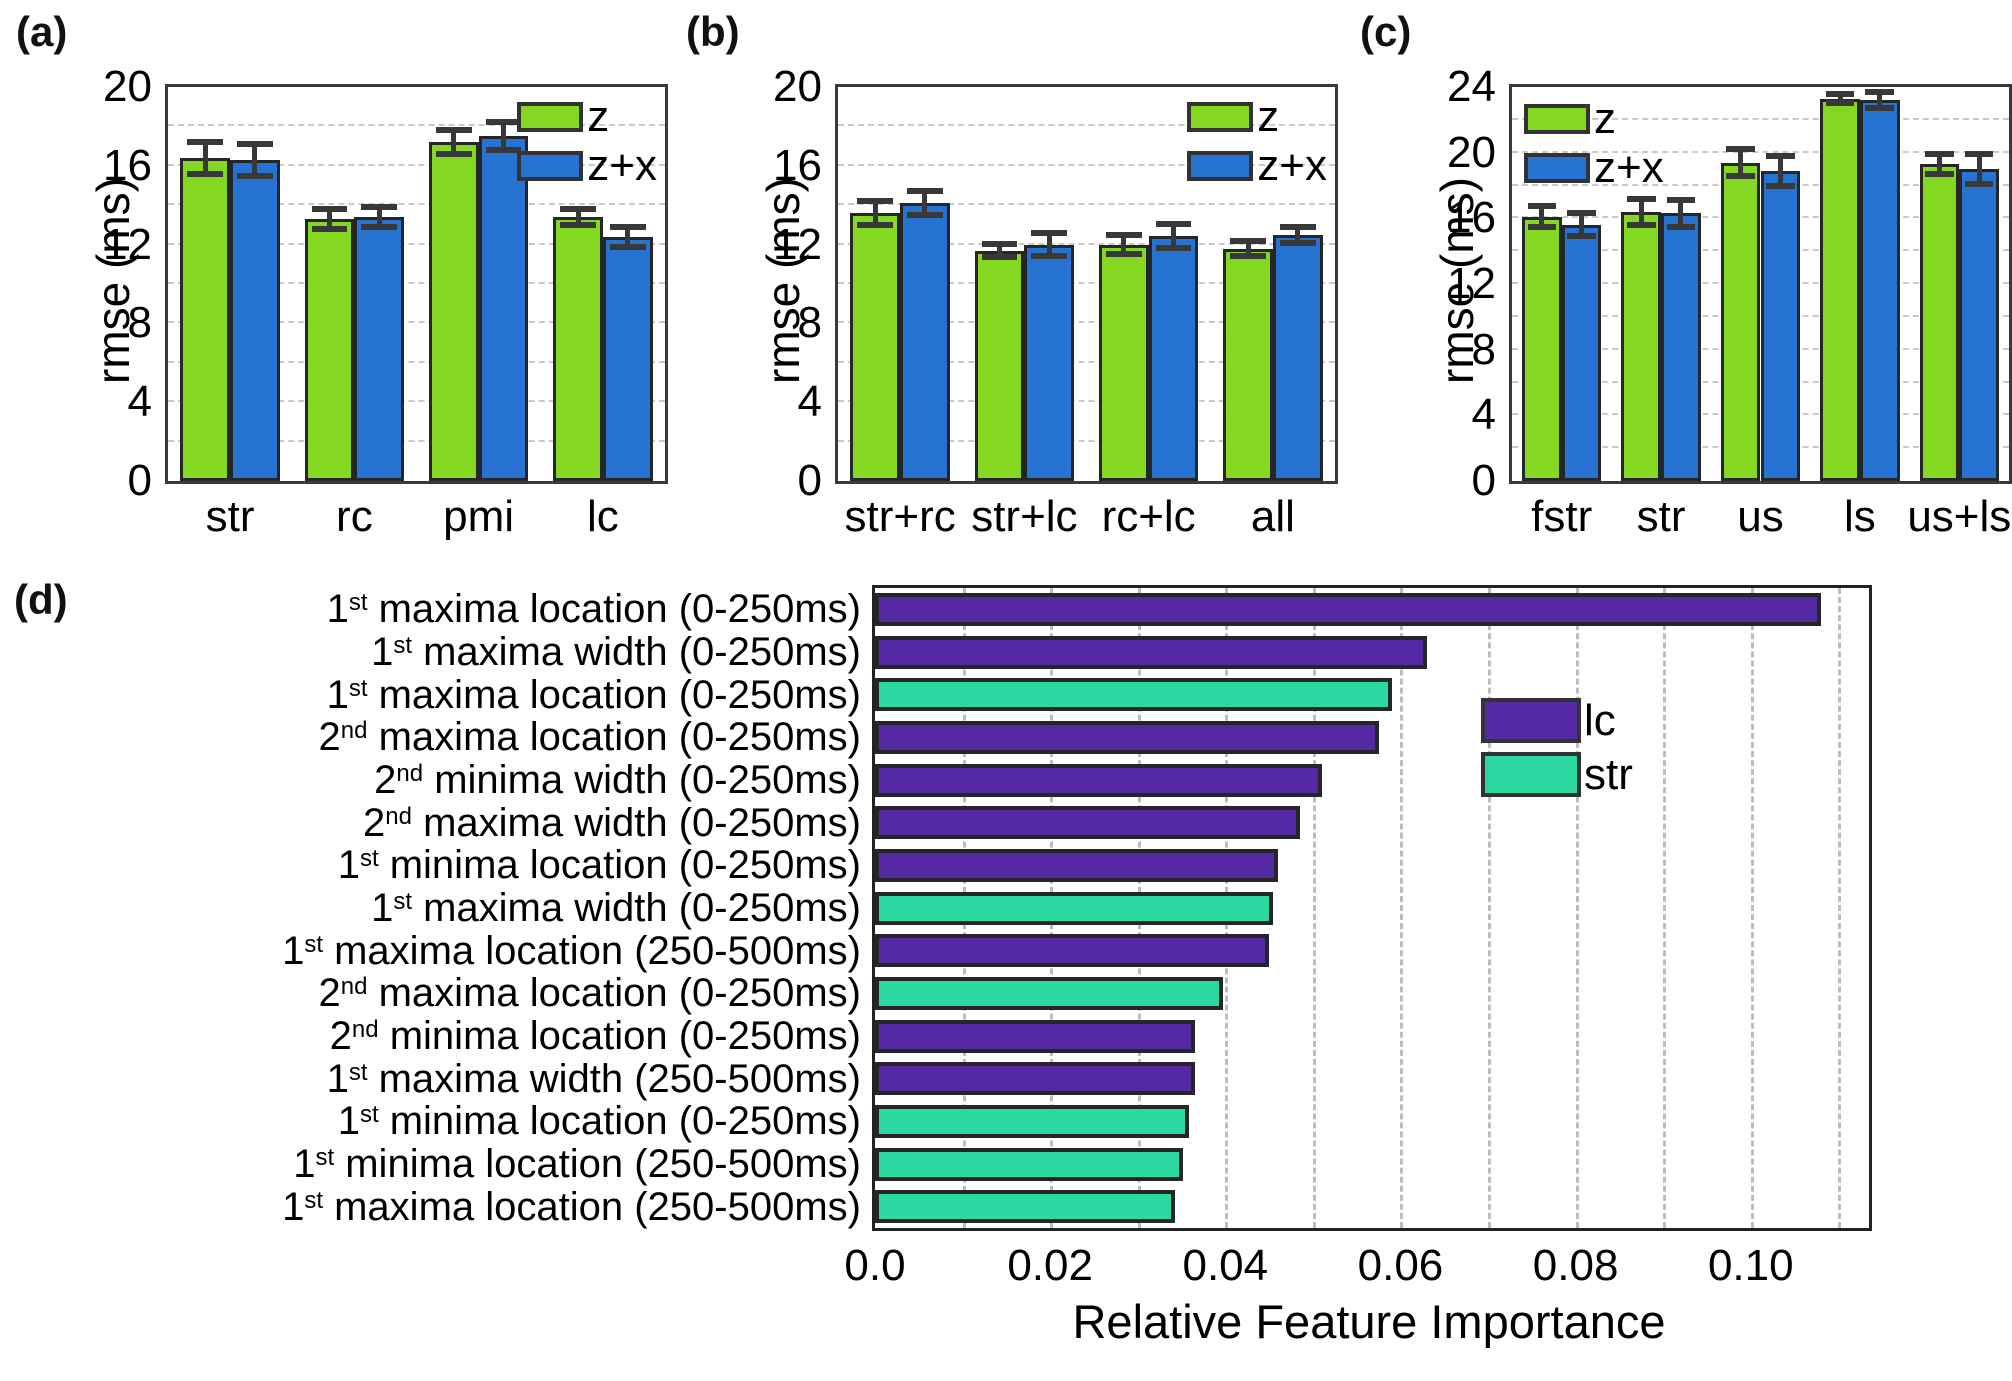 The image size is (2012, 1381). Describe the element at coordinates (875, 347) in the screenshot. I see `bar-z-str+rc` at that location.